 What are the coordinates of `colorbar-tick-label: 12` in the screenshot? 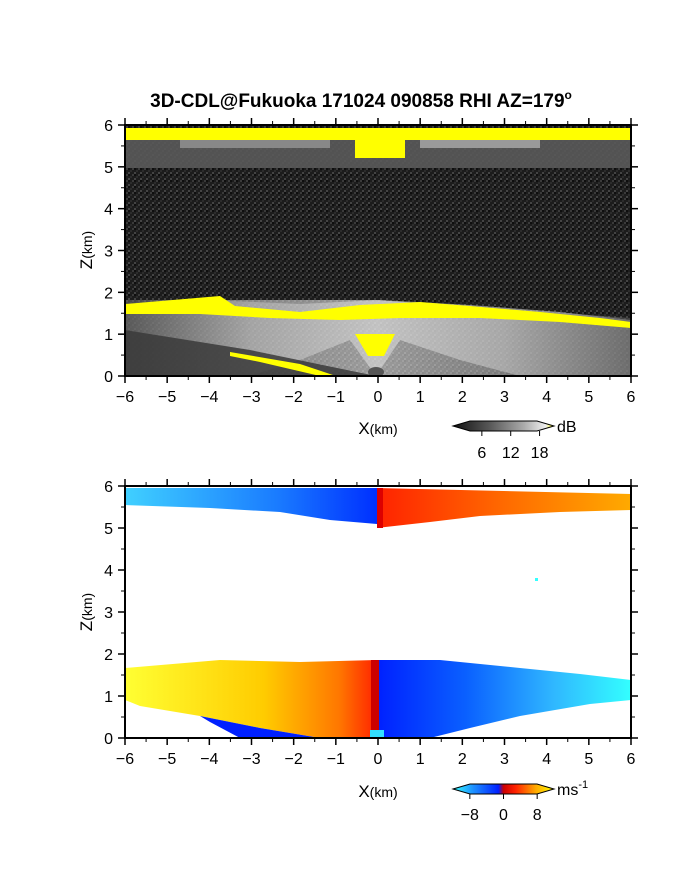 It's located at (511, 453).